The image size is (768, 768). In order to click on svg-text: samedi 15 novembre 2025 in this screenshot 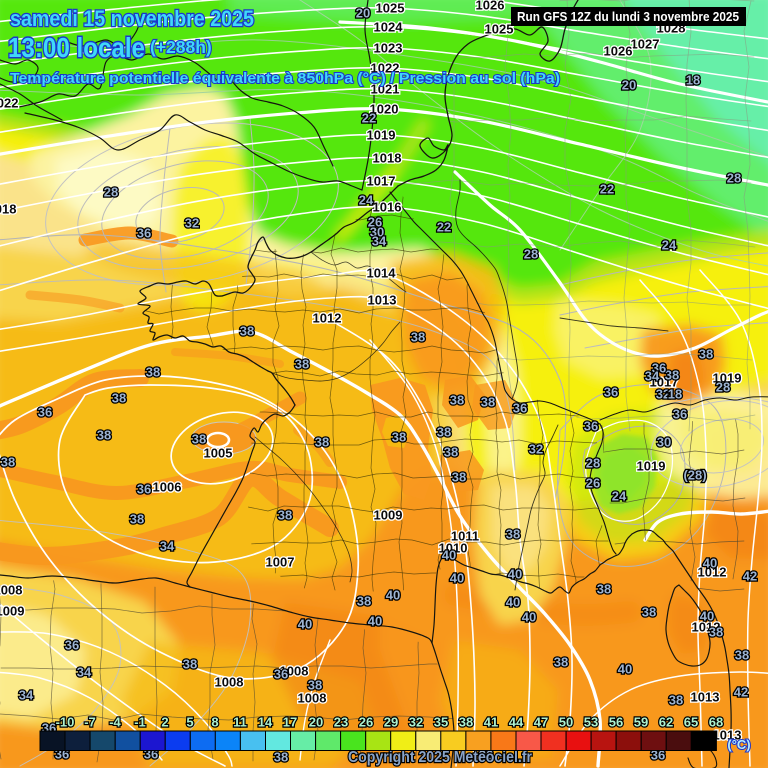, I will do `click(132, 18)`.